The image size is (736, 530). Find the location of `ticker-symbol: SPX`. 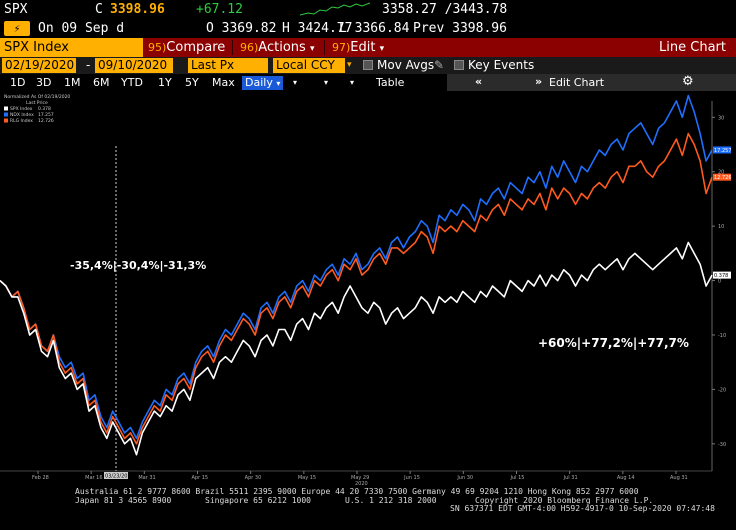

ticker-symbol: SPX is located at coordinates (16, 9).